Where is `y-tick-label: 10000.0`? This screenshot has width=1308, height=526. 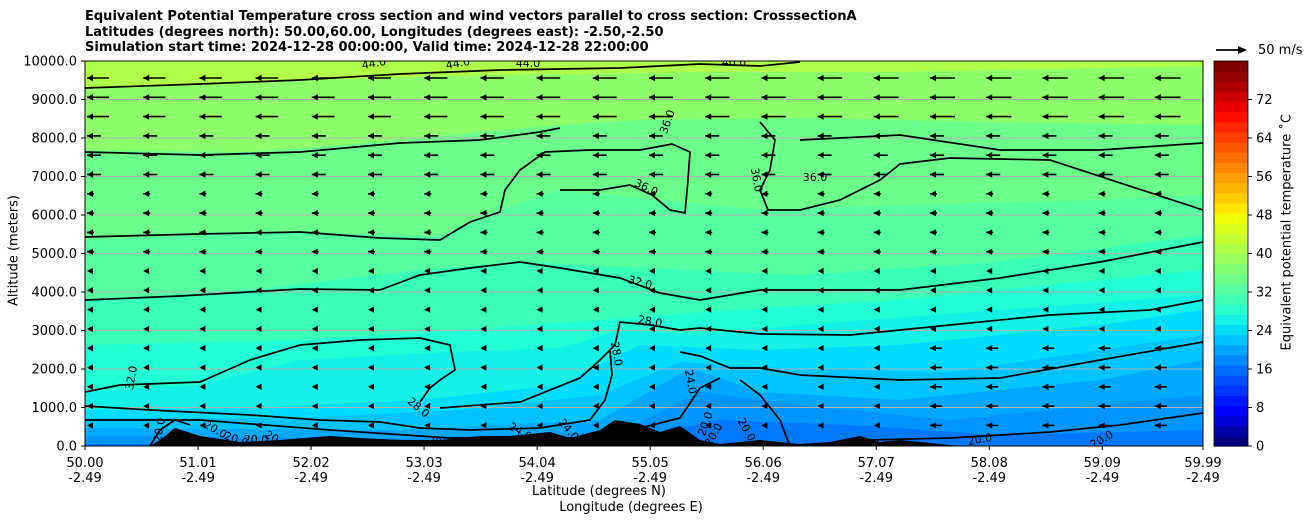 y-tick-label: 10000.0 is located at coordinates (50, 62).